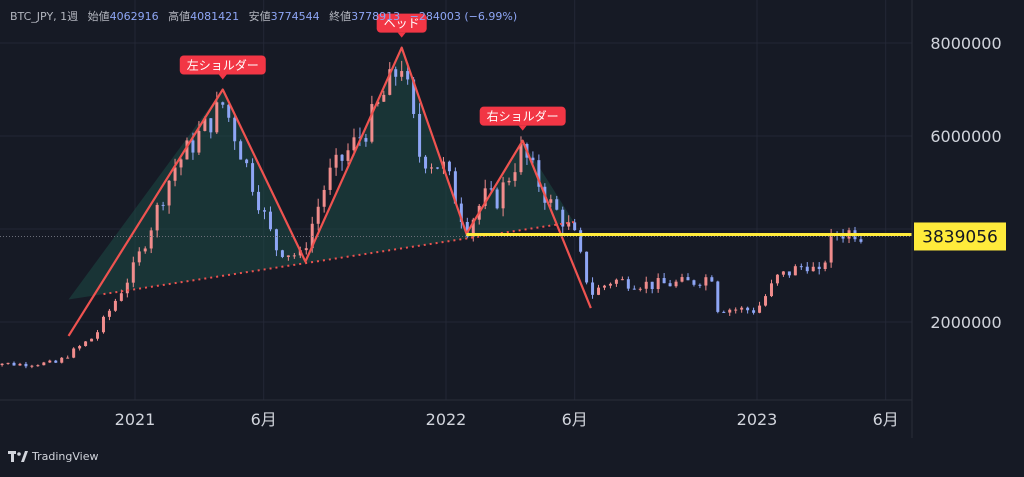  Describe the element at coordinates (575, 419) in the screenshot. I see `time-tick-label-3: 6月` at that location.